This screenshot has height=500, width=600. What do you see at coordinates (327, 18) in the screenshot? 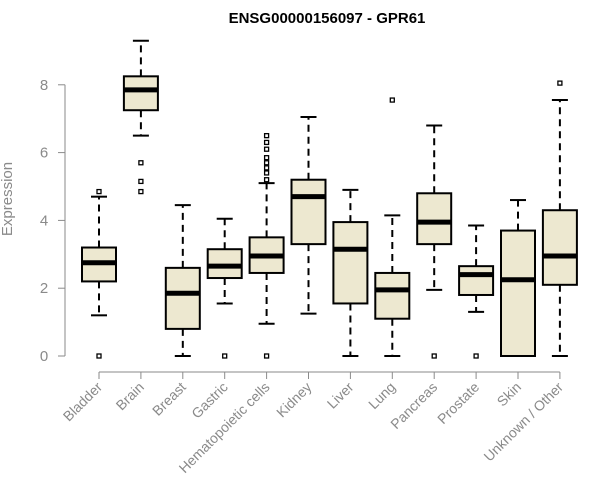
I see `chart-title: ENSG00000156097 - GPR61` at bounding box center [327, 18].